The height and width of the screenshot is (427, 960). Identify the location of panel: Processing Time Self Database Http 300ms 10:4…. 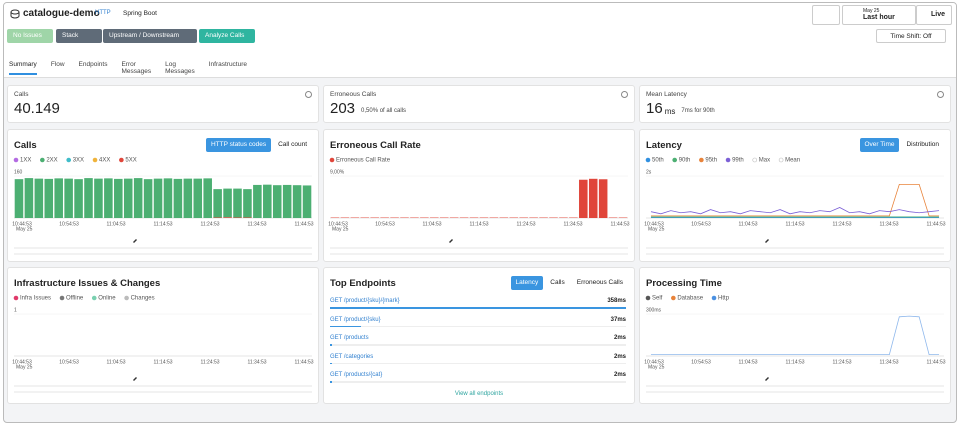
(795, 335).